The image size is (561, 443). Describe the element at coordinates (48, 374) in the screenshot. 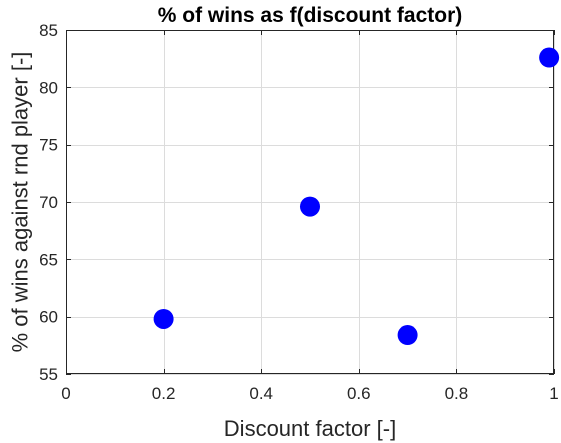

I see `y-tick-label: 55` at that location.